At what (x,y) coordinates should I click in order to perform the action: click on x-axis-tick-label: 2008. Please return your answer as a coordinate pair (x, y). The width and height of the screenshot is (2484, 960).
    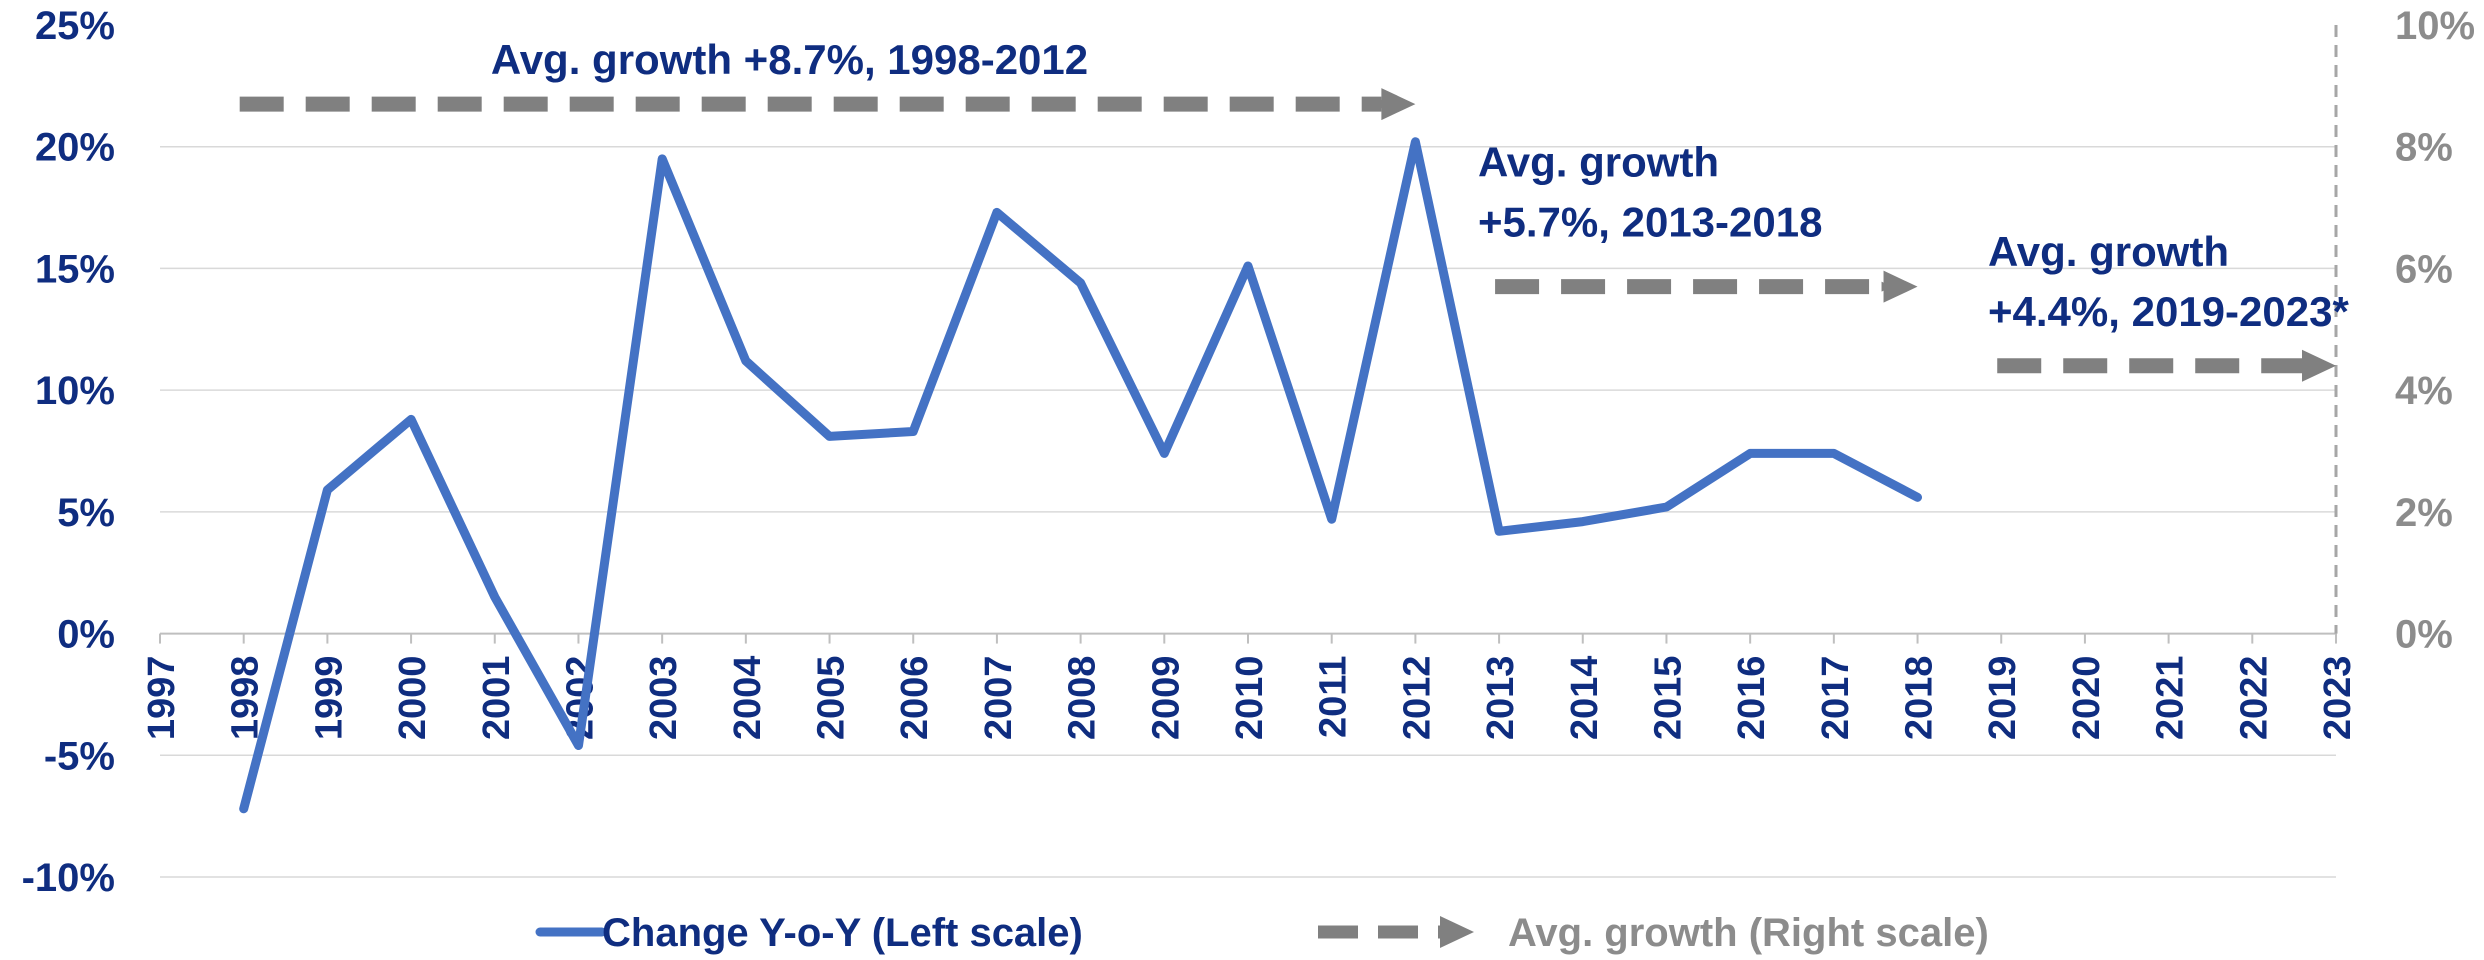
    Looking at the image, I should click on (1083, 698).